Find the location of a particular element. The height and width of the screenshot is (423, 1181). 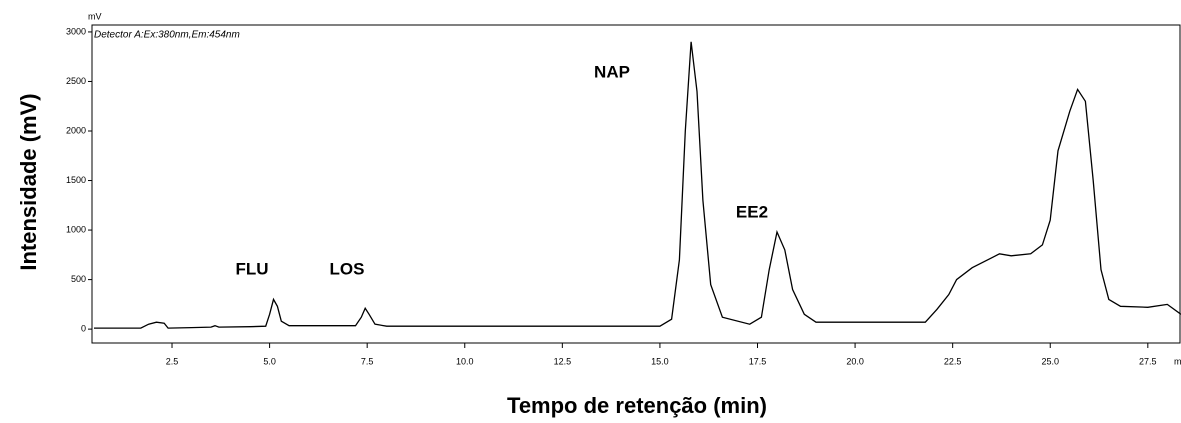

y-tick-label: 2500 is located at coordinates (76, 81).